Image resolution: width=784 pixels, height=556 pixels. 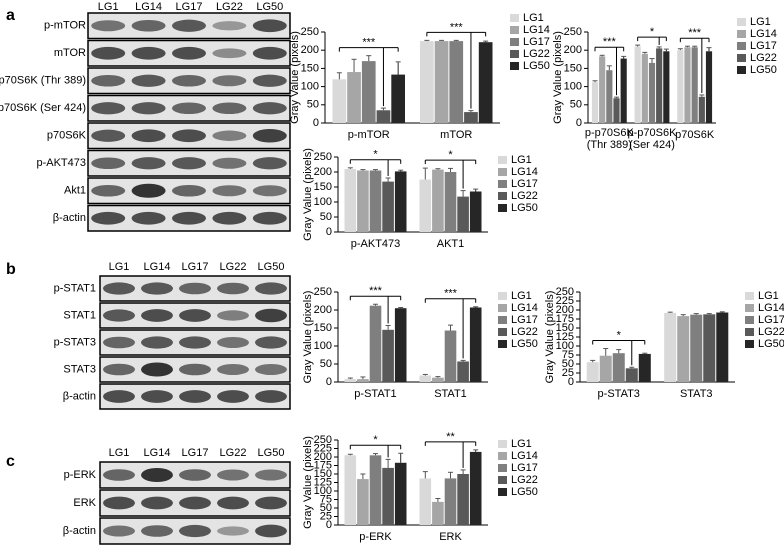 I want to click on panel-label: b, so click(x=11, y=269).